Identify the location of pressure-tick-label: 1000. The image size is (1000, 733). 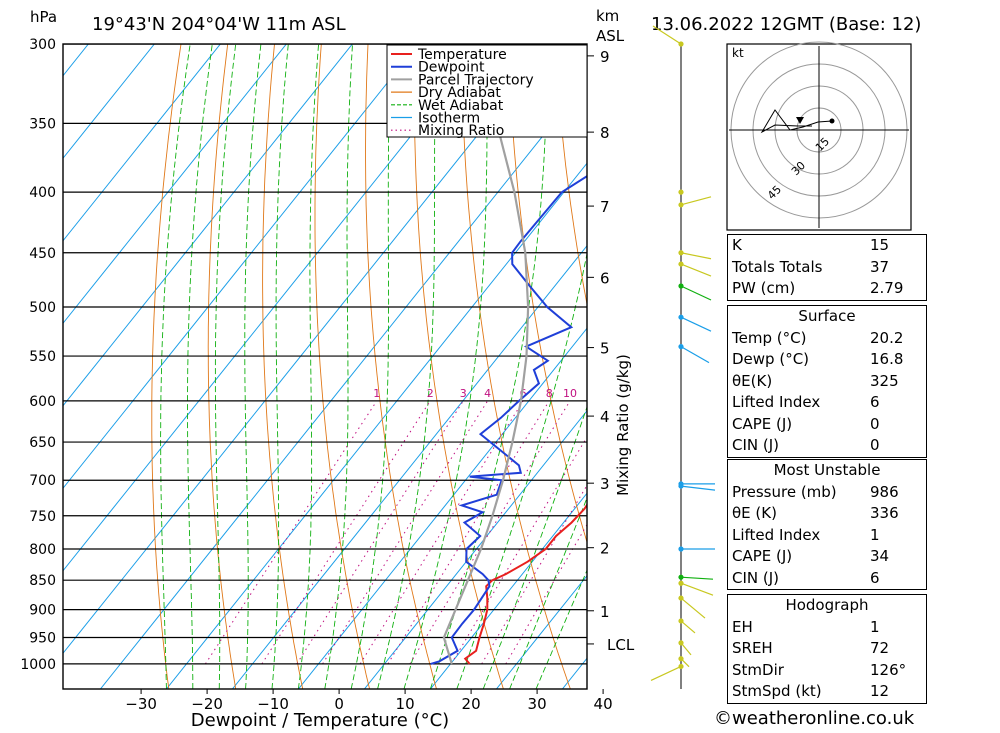
(38, 665).